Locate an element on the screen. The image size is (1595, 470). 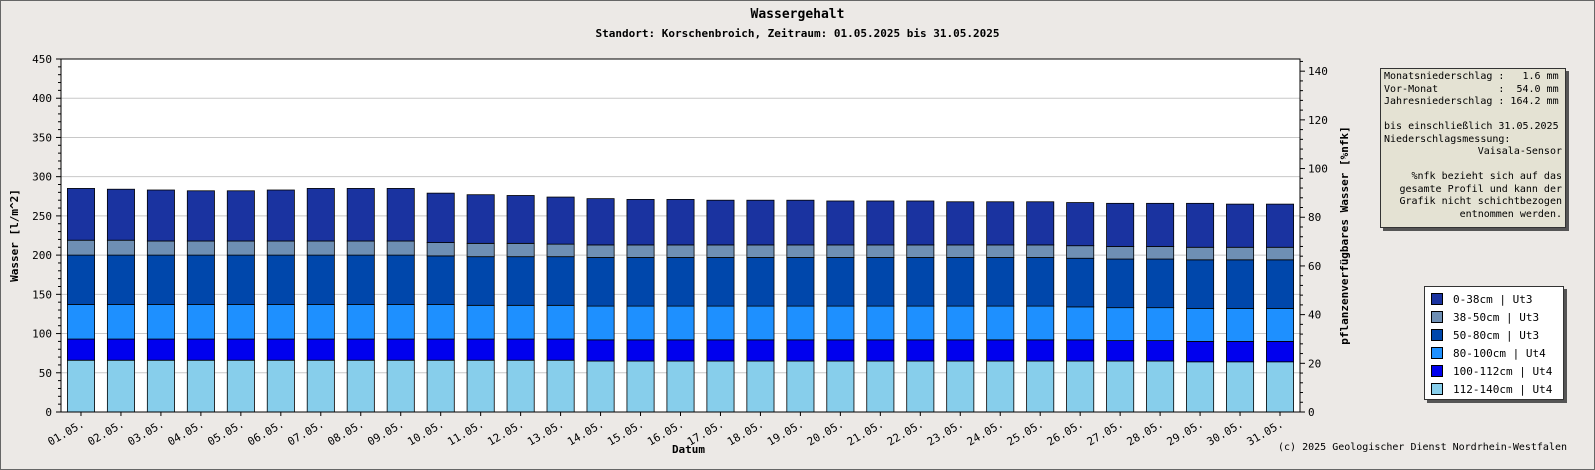
x-tick-label: 26.05. is located at coordinates (1065, 432).